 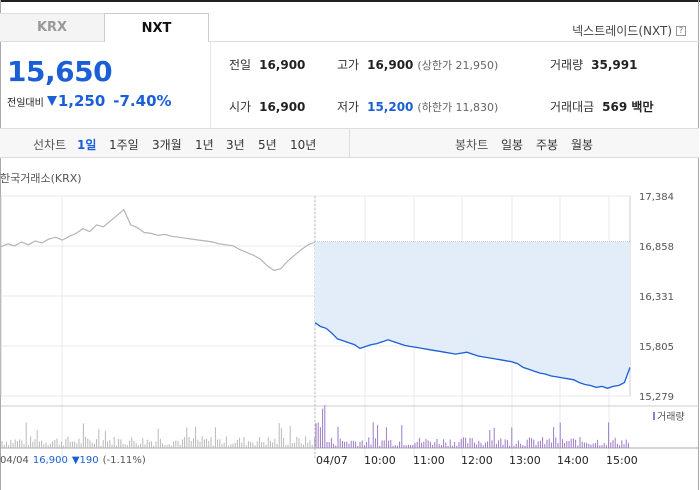 What do you see at coordinates (477, 460) in the screenshot?
I see `x-tick-label: 12:00` at bounding box center [477, 460].